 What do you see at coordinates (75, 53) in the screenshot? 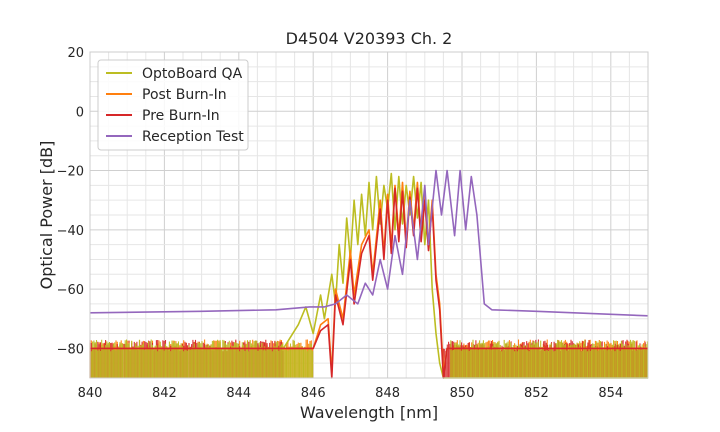
I see `y-tick-label: 20` at bounding box center [75, 53].